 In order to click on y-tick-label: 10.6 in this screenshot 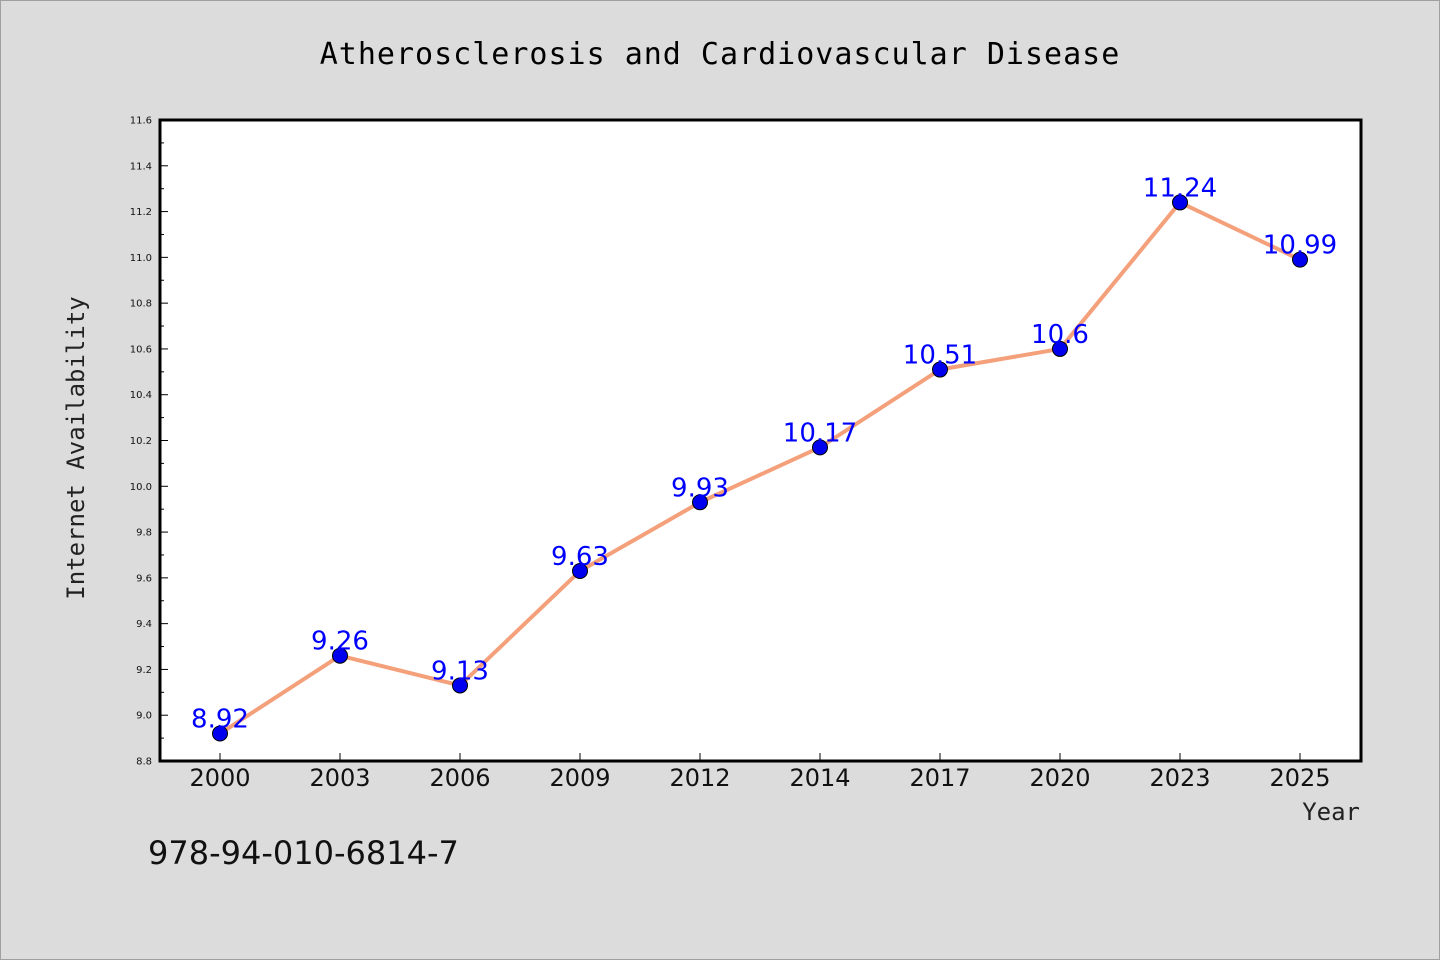, I will do `click(141, 349)`.